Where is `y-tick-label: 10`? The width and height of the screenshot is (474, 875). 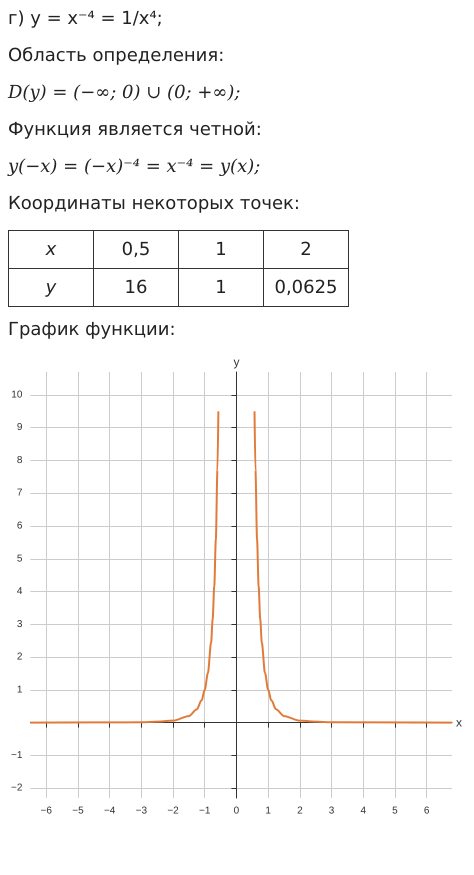
y-tick-label: 10 is located at coordinates (17, 394).